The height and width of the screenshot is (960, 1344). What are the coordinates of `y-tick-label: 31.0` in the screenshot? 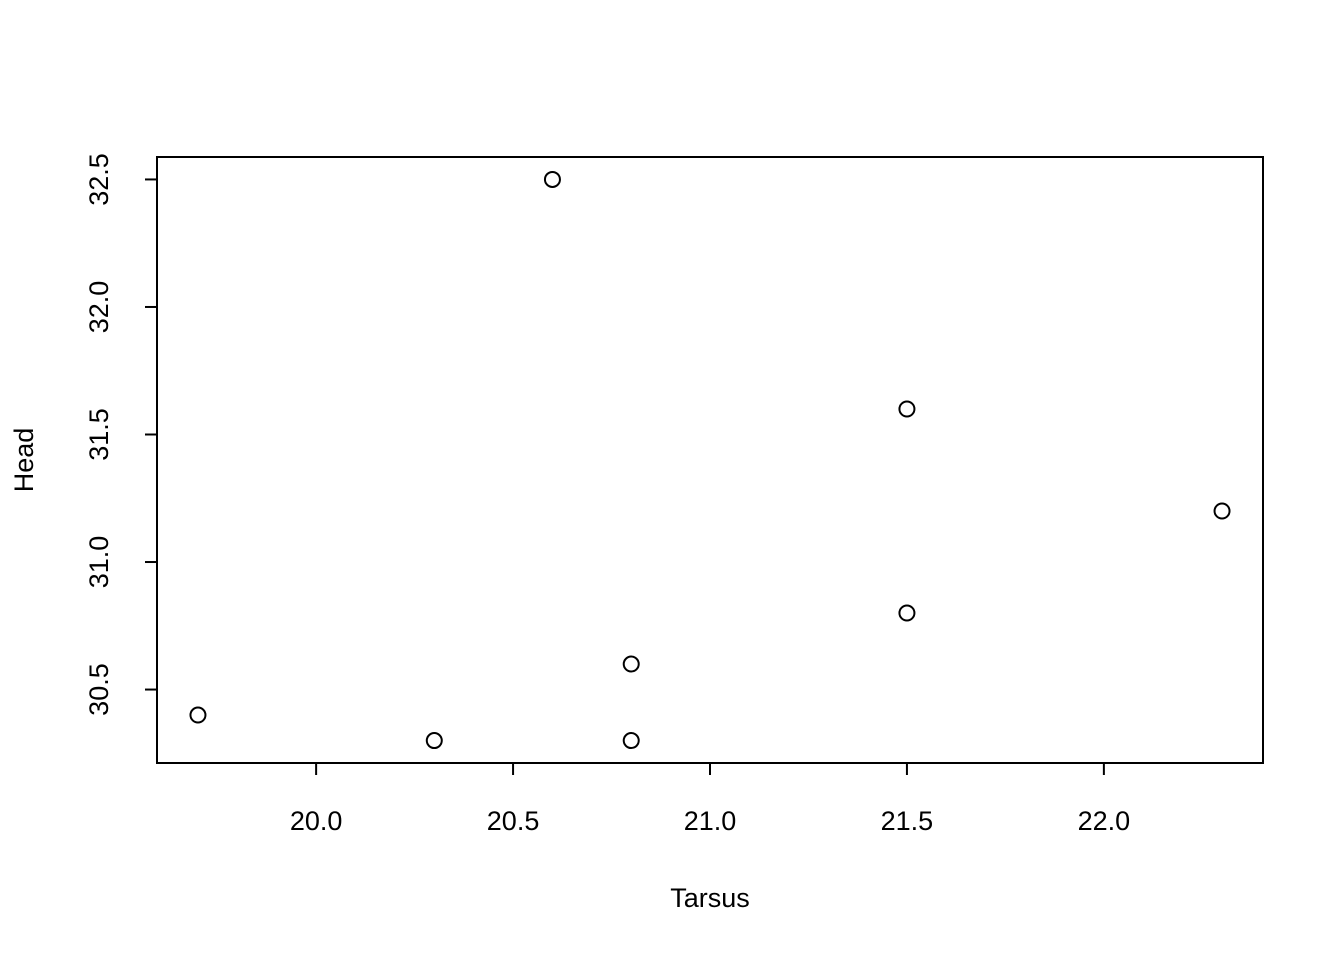 It's located at (99, 562).